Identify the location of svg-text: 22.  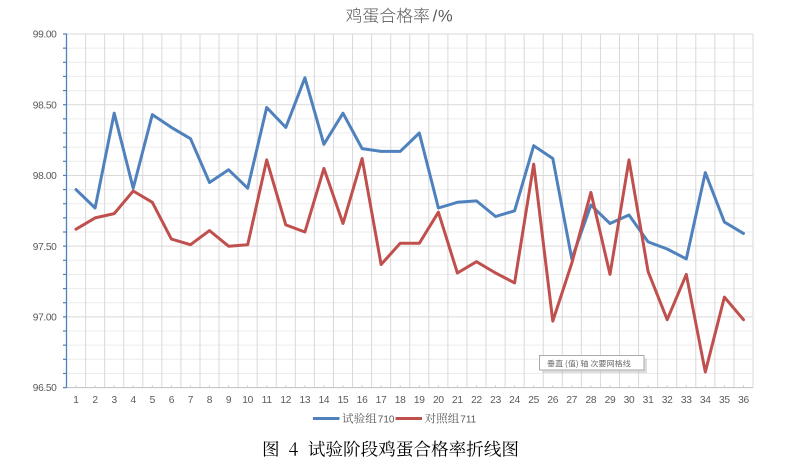
(476, 400).